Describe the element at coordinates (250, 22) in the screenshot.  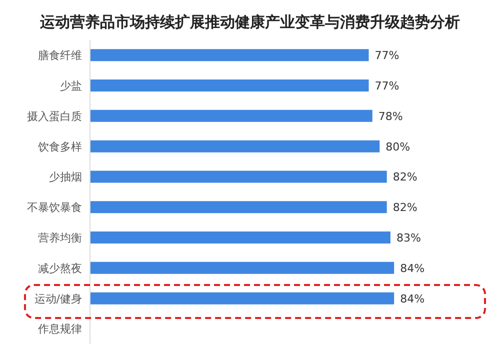
I see `chart-title: 运动营养品市场持续扩展推动健康产业变革与消费升级趋势分析` at that location.